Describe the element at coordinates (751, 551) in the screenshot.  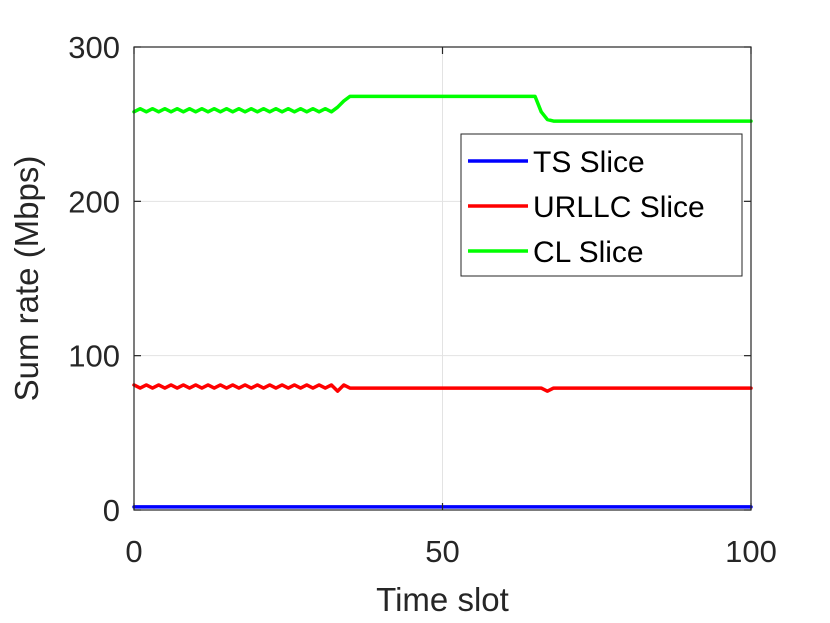
I see `x-tick-label: 100` at that location.